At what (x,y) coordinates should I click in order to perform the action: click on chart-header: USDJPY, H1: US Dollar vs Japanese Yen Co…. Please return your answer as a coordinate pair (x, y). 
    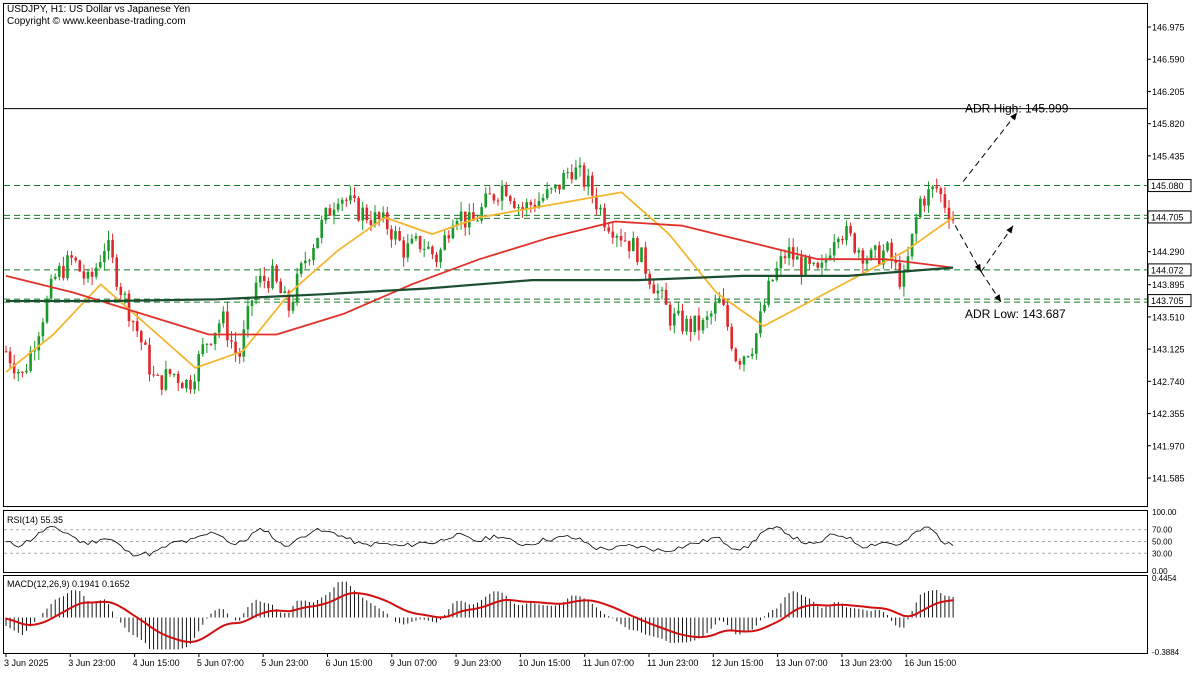
    Looking at the image, I should click on (98, 16).